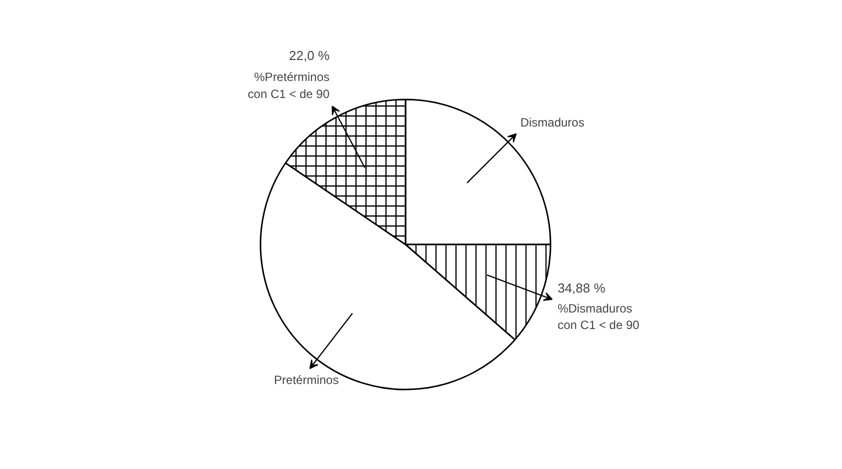  Describe the element at coordinates (552, 123) in the screenshot. I see `slice-label: Dismaduros` at that location.